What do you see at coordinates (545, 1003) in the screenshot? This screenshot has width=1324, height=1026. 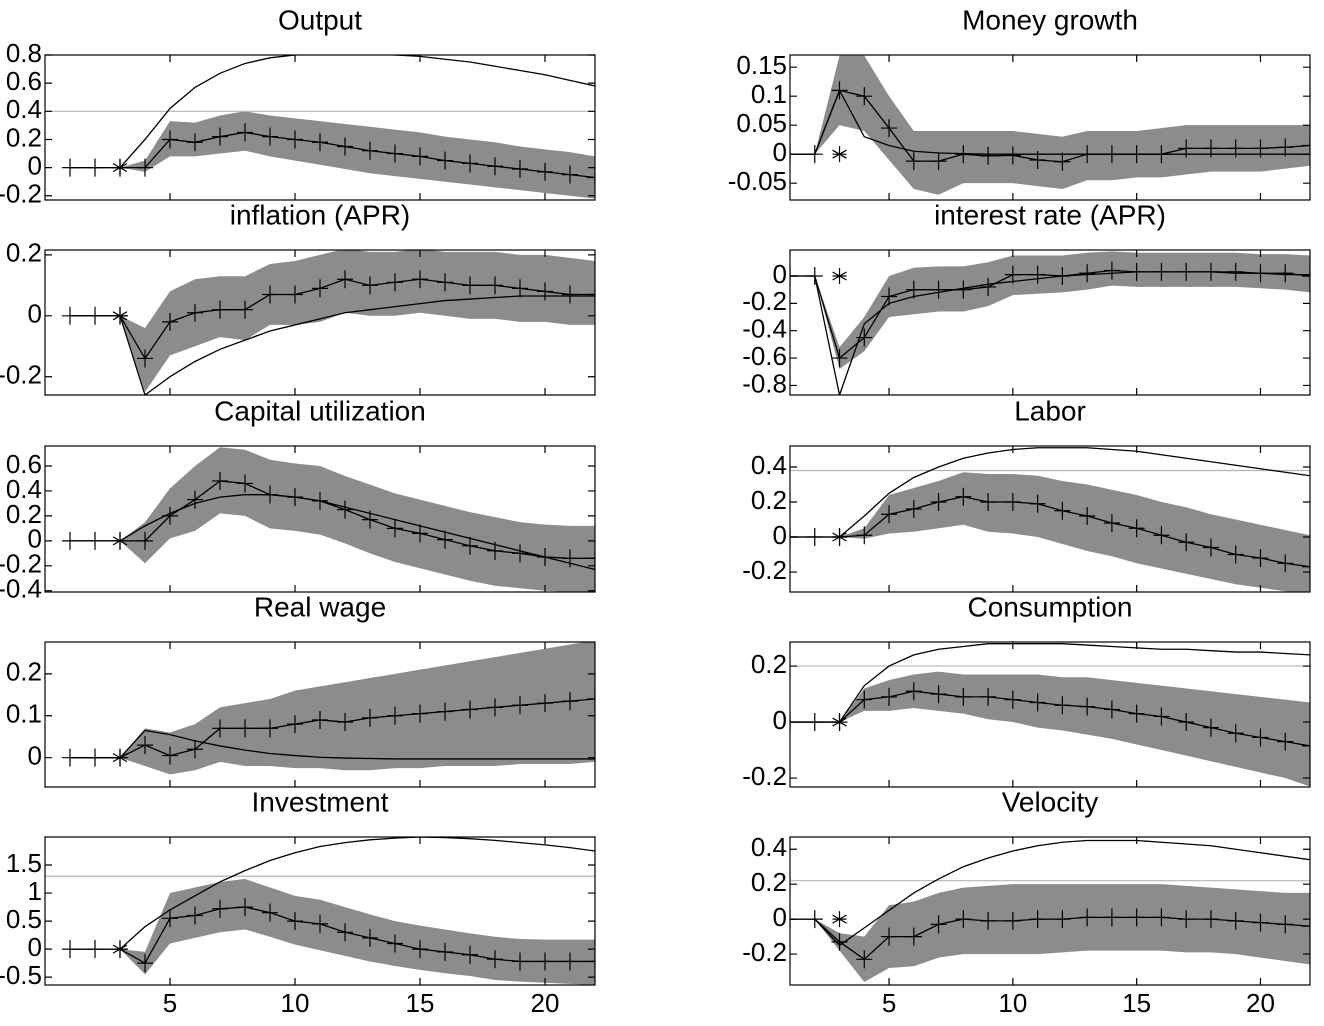 I see `x-tick-label: 20` at bounding box center [545, 1003].